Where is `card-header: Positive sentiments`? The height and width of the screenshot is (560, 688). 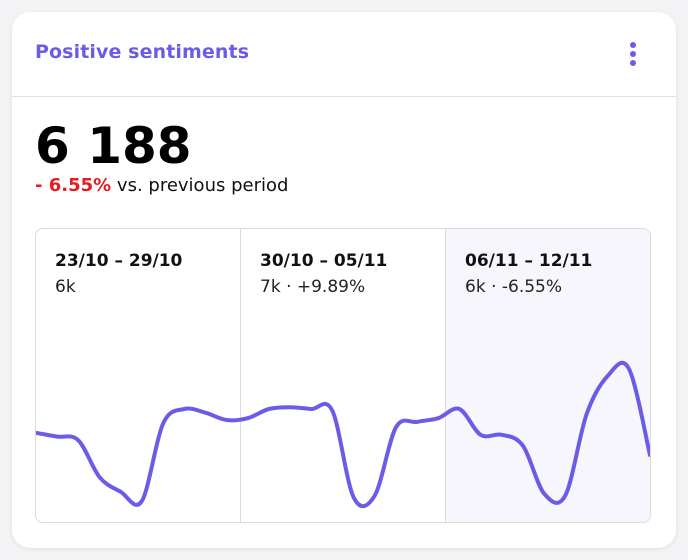
card-header: Positive sentiments is located at coordinates (344, 54).